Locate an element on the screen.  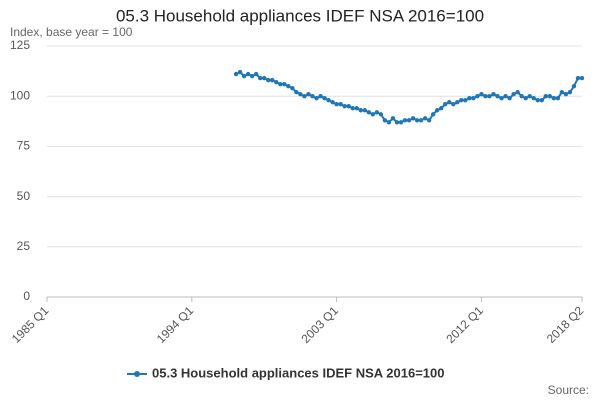
x-tick-label: 2012 Q1 is located at coordinates (464, 324).